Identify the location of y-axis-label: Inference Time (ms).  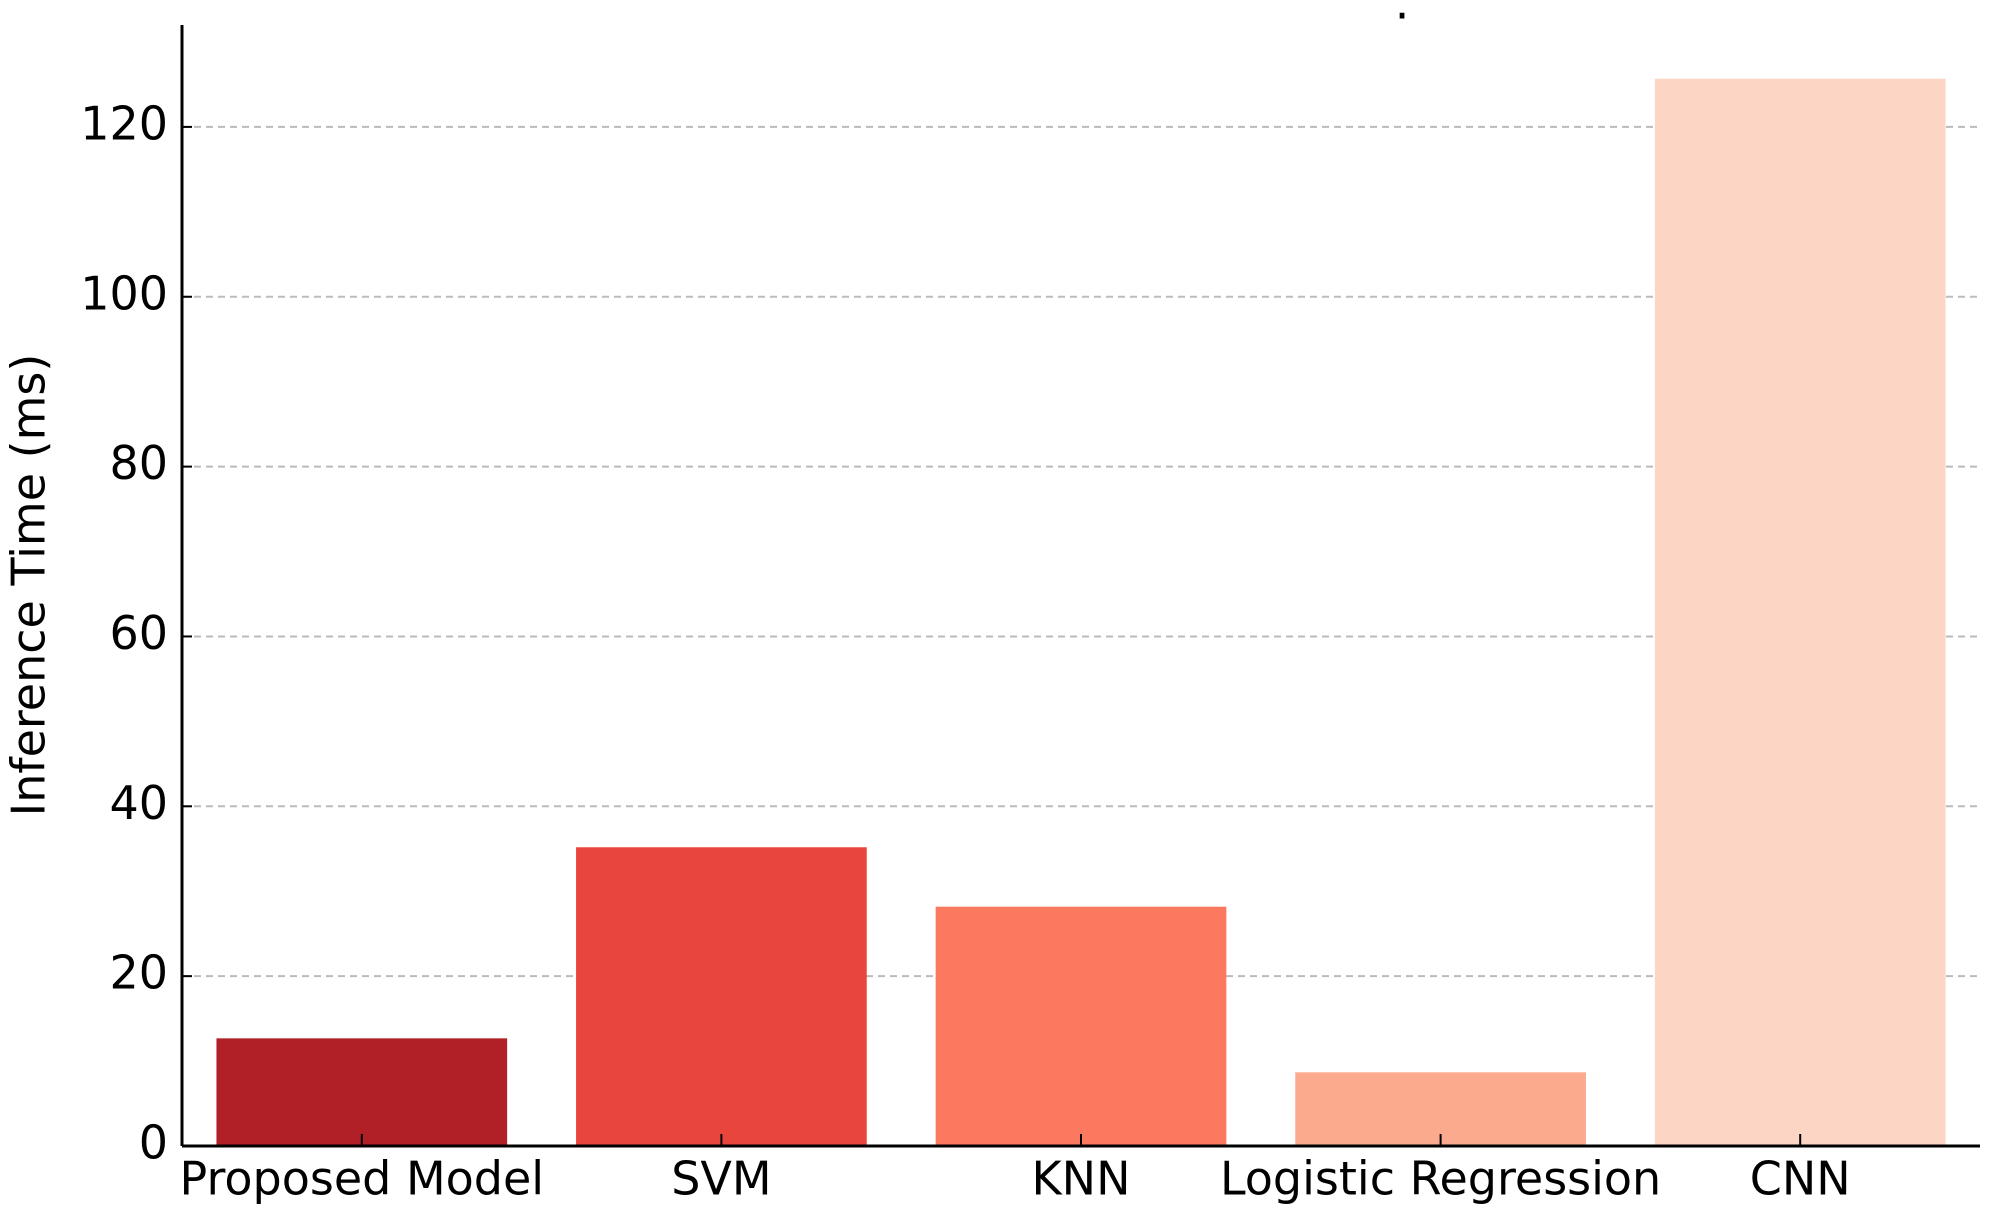
(29, 585).